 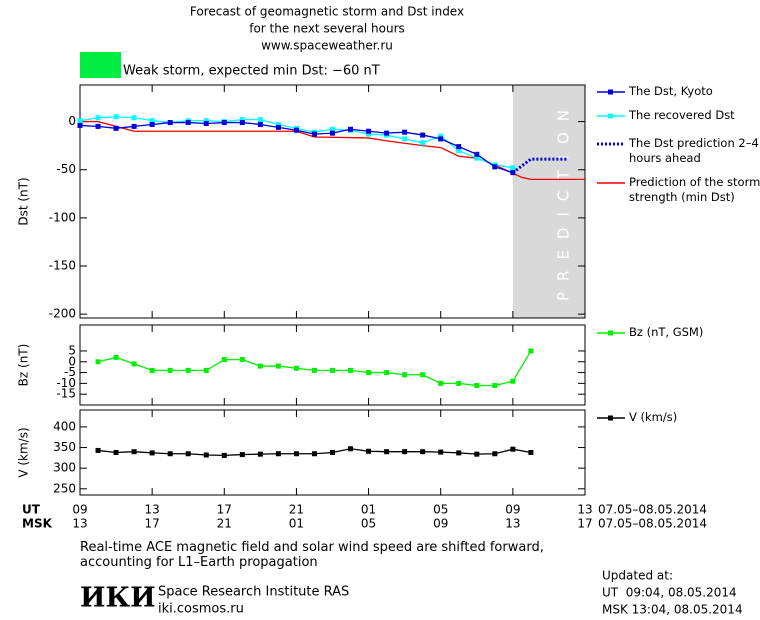 What do you see at coordinates (672, 610) in the screenshot?
I see `updated-msk: MSK 13:04, 08.05.2014` at bounding box center [672, 610].